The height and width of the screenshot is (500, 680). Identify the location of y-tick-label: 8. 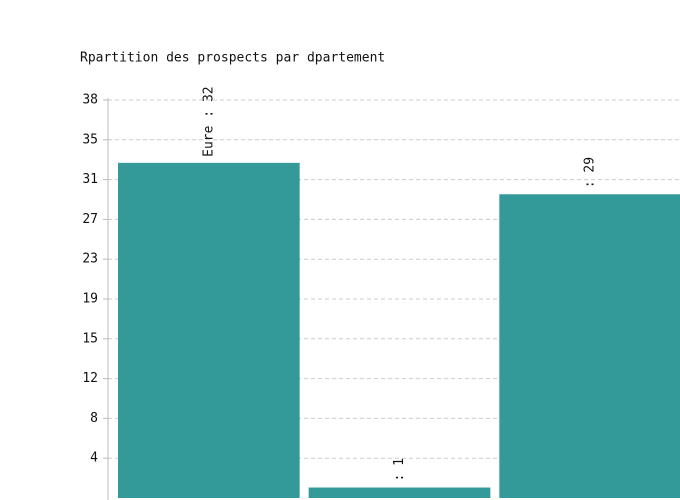
(94, 418).